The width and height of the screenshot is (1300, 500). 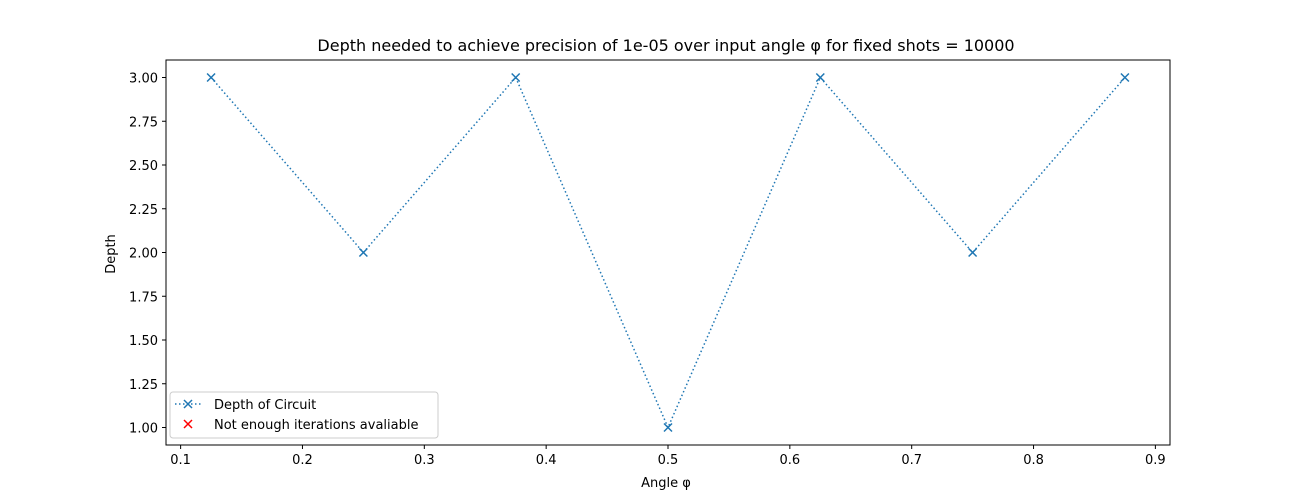 What do you see at coordinates (668, 460) in the screenshot?
I see `x-tick-label: 0.5` at bounding box center [668, 460].